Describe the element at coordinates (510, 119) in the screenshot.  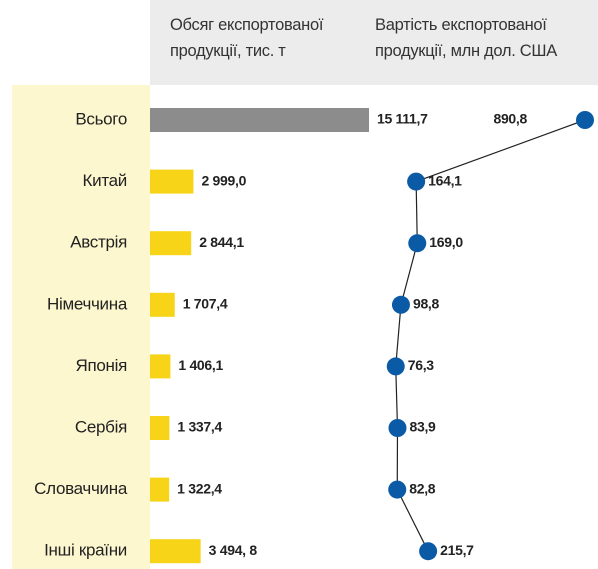
I see `dot-value-label: 890,8` at that location.